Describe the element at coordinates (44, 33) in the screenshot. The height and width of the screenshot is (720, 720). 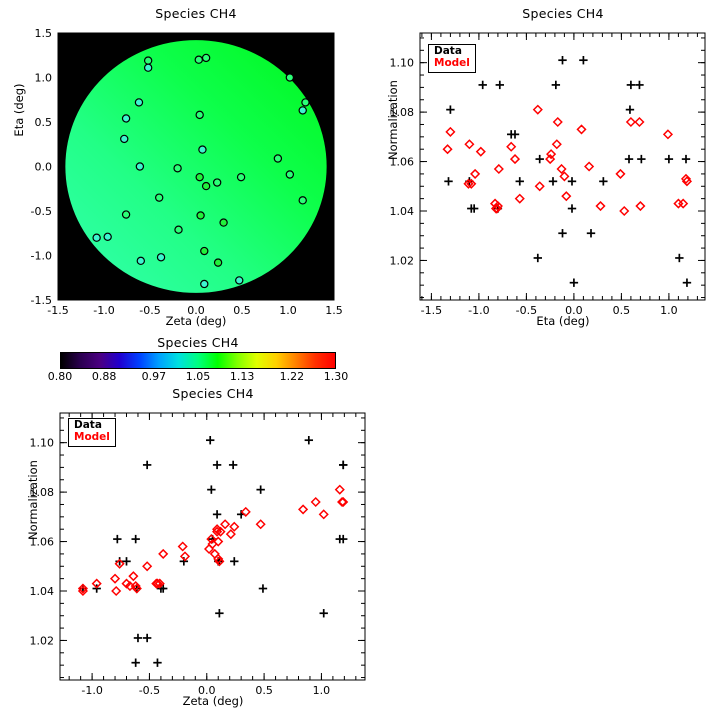
I see `y-tick-label: 1.5` at that location.